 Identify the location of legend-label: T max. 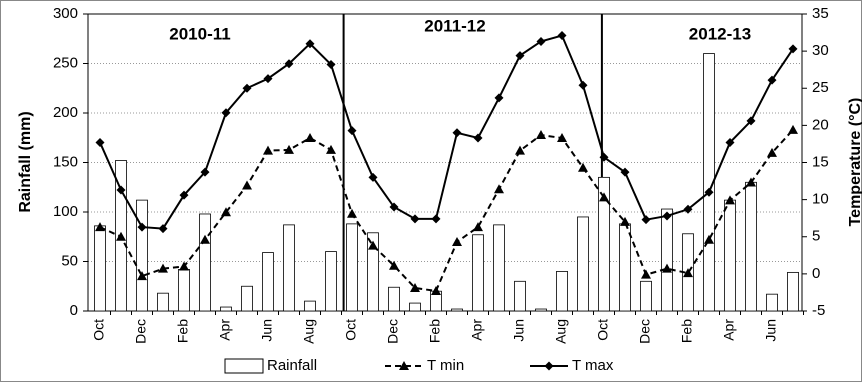
(593, 365).